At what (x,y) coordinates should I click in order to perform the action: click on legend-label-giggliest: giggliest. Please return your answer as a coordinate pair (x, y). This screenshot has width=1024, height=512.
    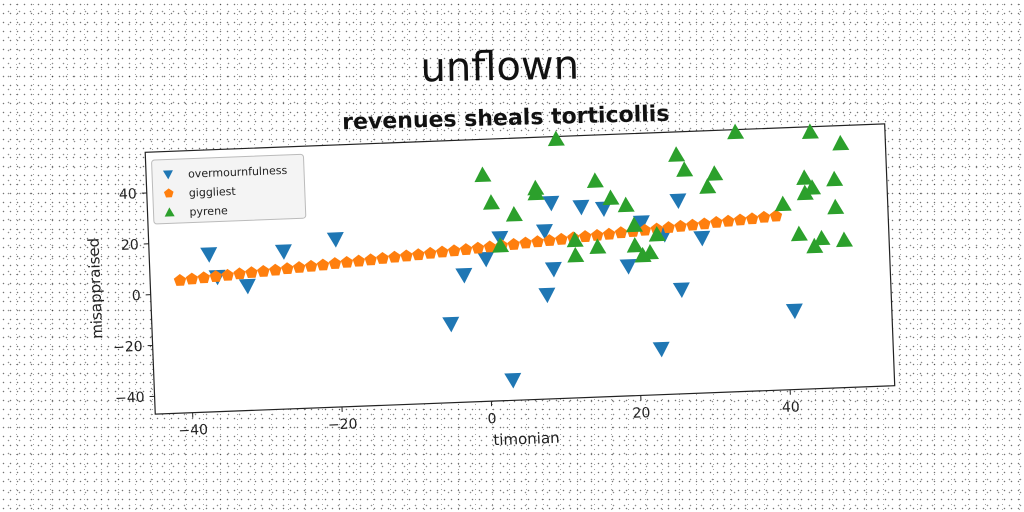
    Looking at the image, I should click on (213, 192).